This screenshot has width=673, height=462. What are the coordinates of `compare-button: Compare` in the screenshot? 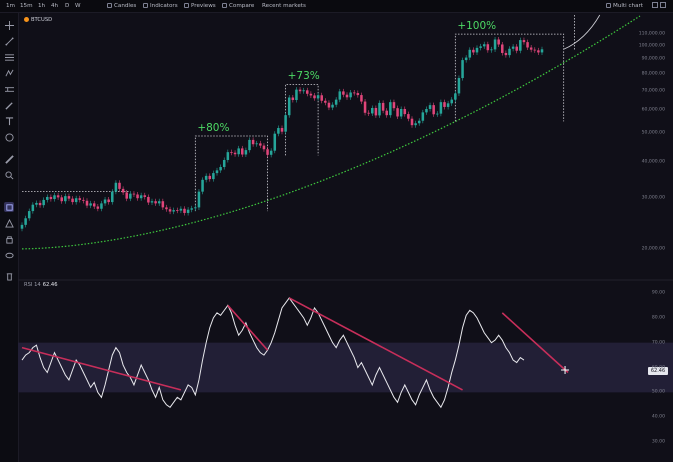 It's located at (238, 6).